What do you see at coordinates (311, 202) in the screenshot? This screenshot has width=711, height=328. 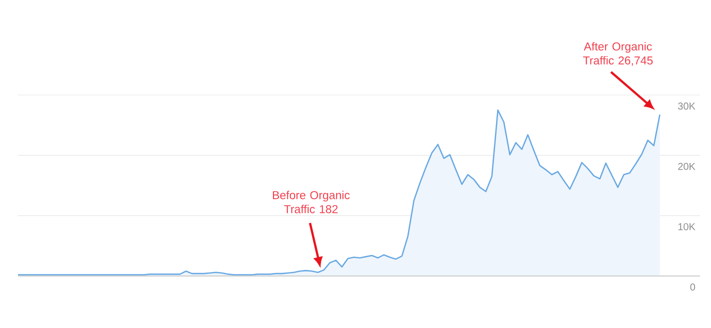 I see `annotation: Before Organic Traffic 182` at bounding box center [311, 202].